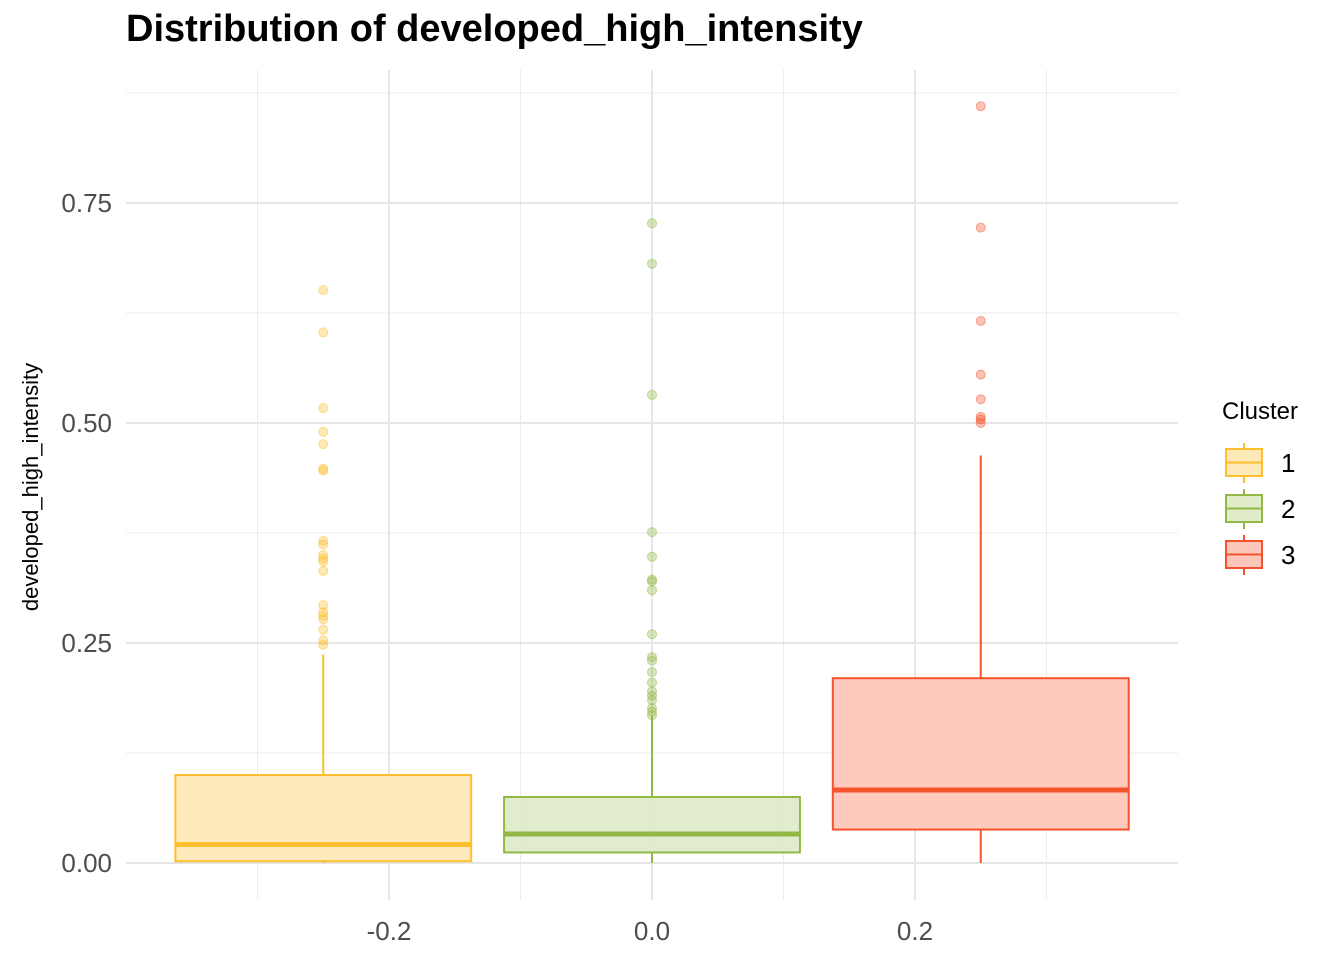 The height and width of the screenshot is (960, 1344). Describe the element at coordinates (1260, 486) in the screenshot. I see `legend: Cluster 1 2 3` at that location.